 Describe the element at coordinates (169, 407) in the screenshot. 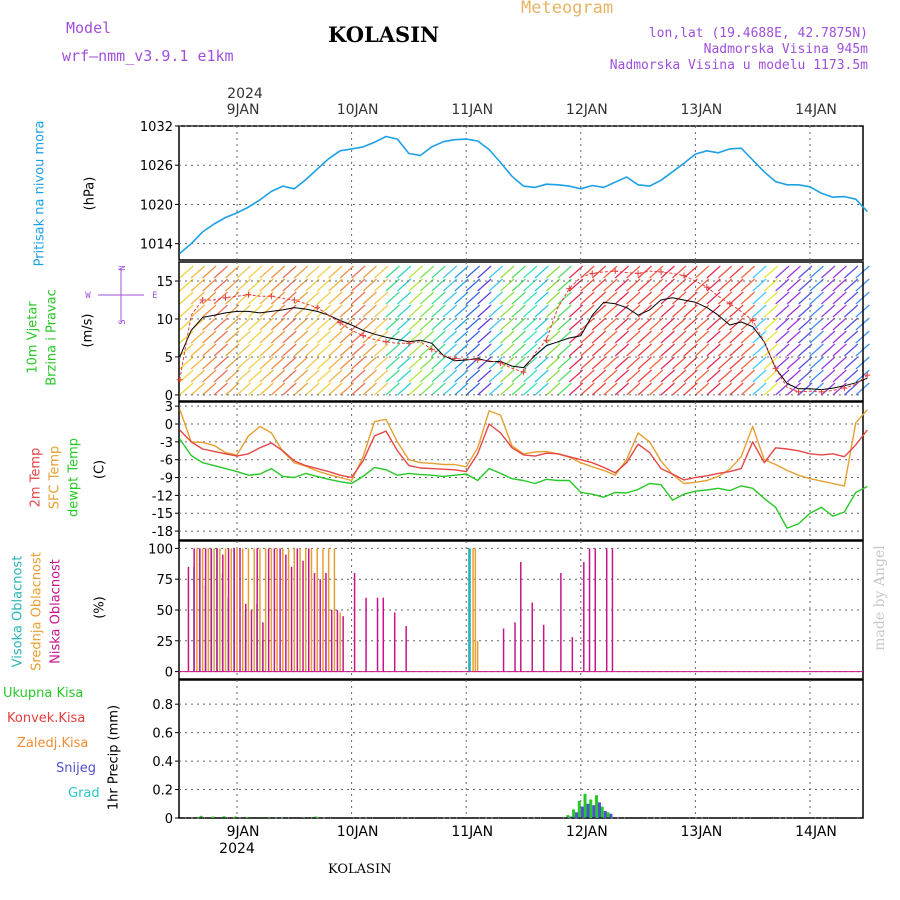

I see `y-tick-label: 3` at that location.